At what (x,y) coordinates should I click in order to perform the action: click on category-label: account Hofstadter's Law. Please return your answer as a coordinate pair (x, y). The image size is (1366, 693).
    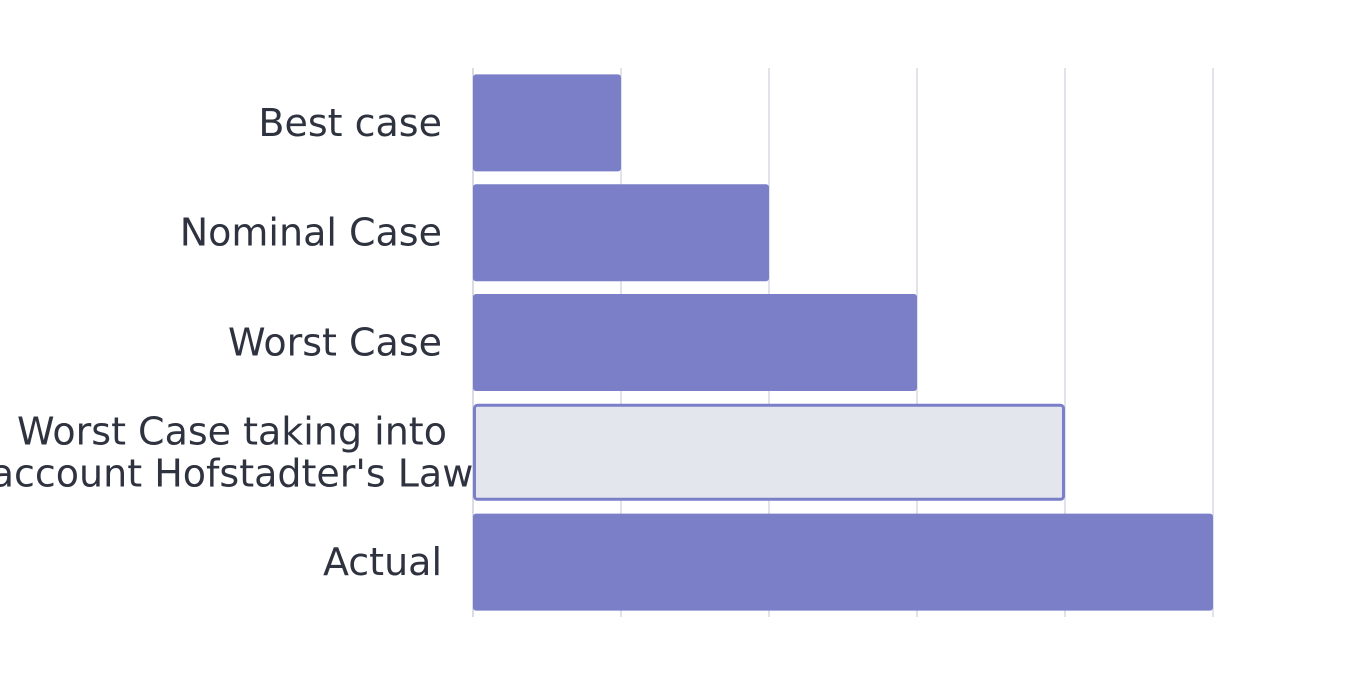
    Looking at the image, I should click on (236, 473).